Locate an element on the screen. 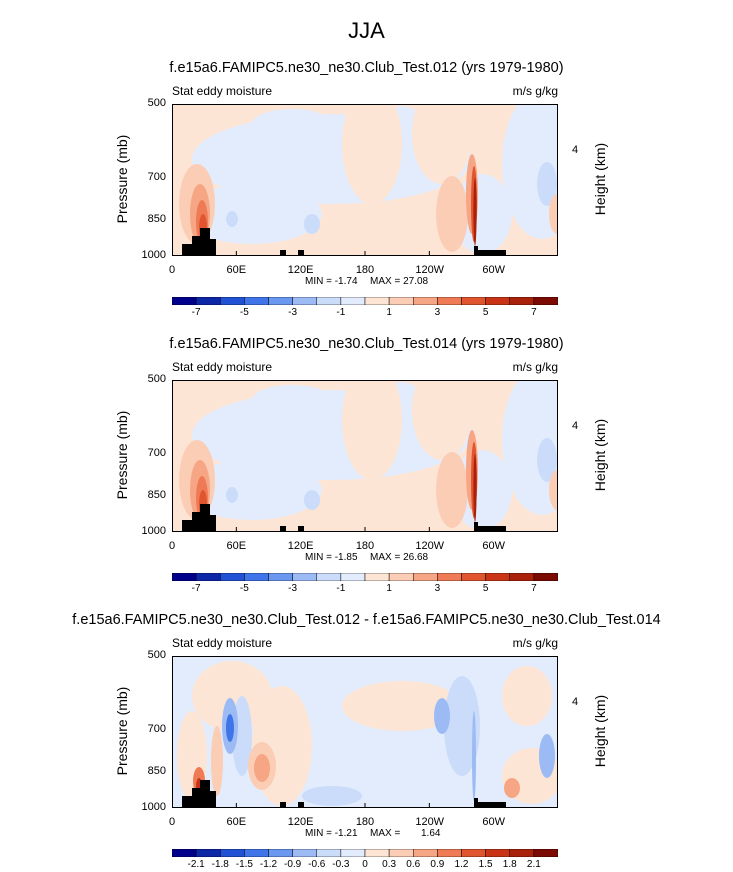  colorbar-label: 1 is located at coordinates (389, 312).